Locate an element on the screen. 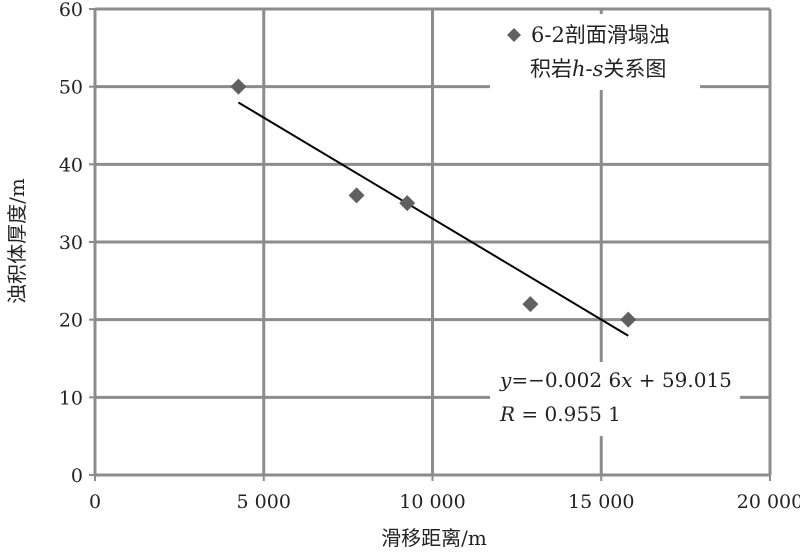 The width and height of the screenshot is (800, 552). legend-box is located at coordinates (595, 52).